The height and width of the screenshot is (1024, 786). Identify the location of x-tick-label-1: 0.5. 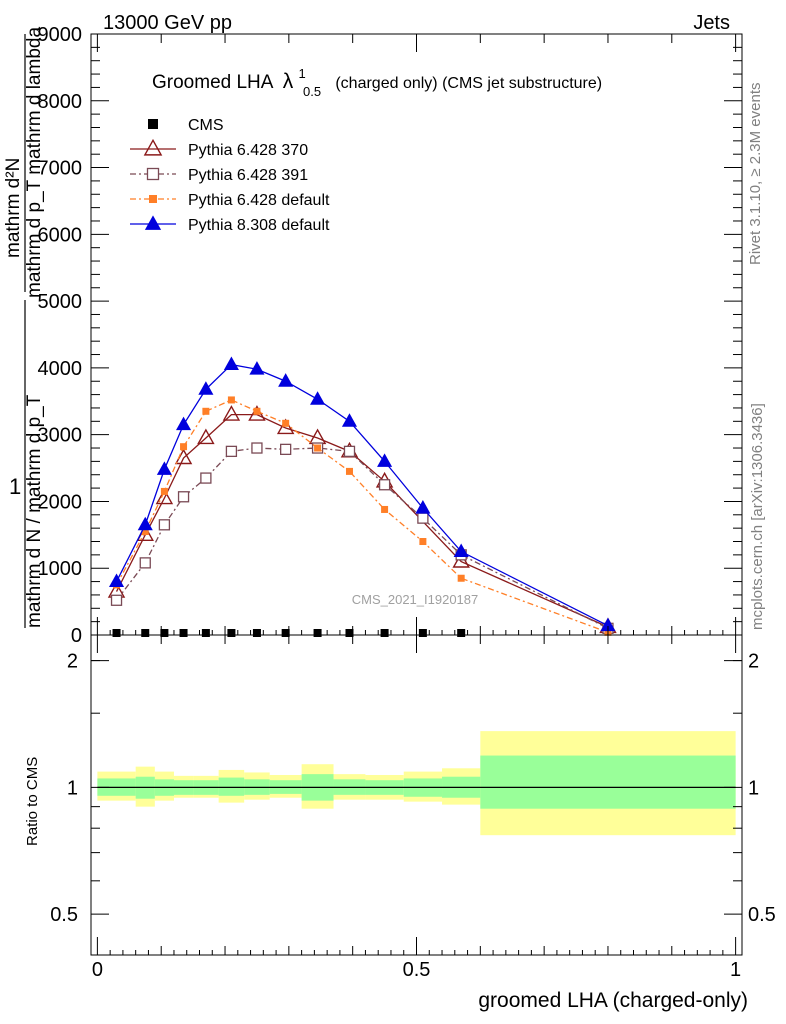
(417, 970).